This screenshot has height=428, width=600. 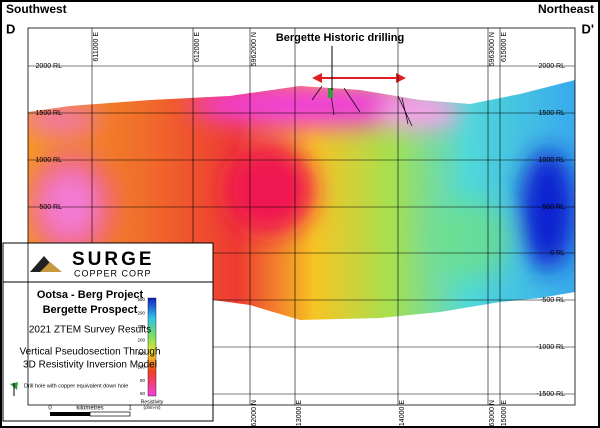 I want to click on annotation: Bergette Historic drilling, so click(x=340, y=38).